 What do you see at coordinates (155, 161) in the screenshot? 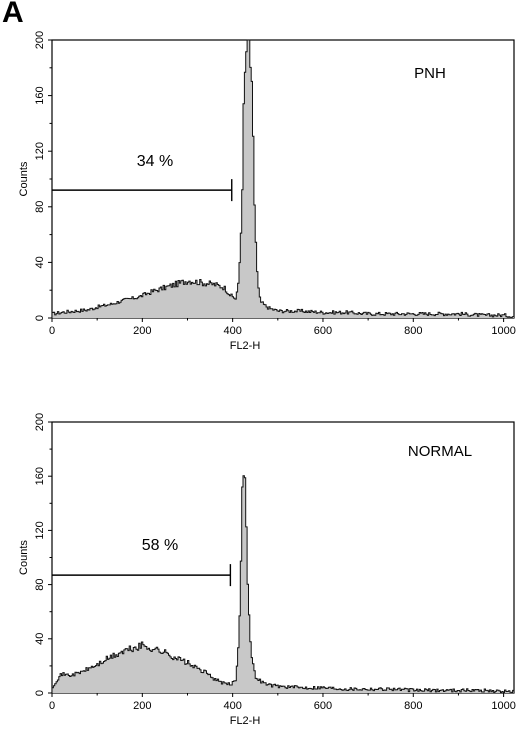
I see `gate-percent-label: 34 %` at bounding box center [155, 161].